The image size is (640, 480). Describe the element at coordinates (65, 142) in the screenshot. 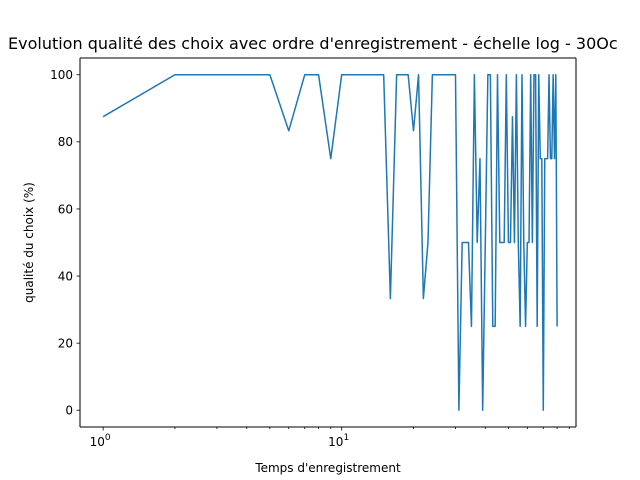

I see `y-tick-label: 80` at that location.